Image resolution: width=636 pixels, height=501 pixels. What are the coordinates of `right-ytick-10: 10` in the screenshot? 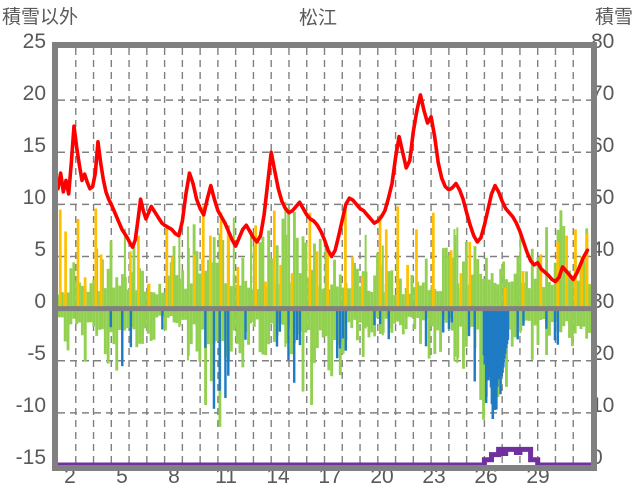 It's located at (603, 405).